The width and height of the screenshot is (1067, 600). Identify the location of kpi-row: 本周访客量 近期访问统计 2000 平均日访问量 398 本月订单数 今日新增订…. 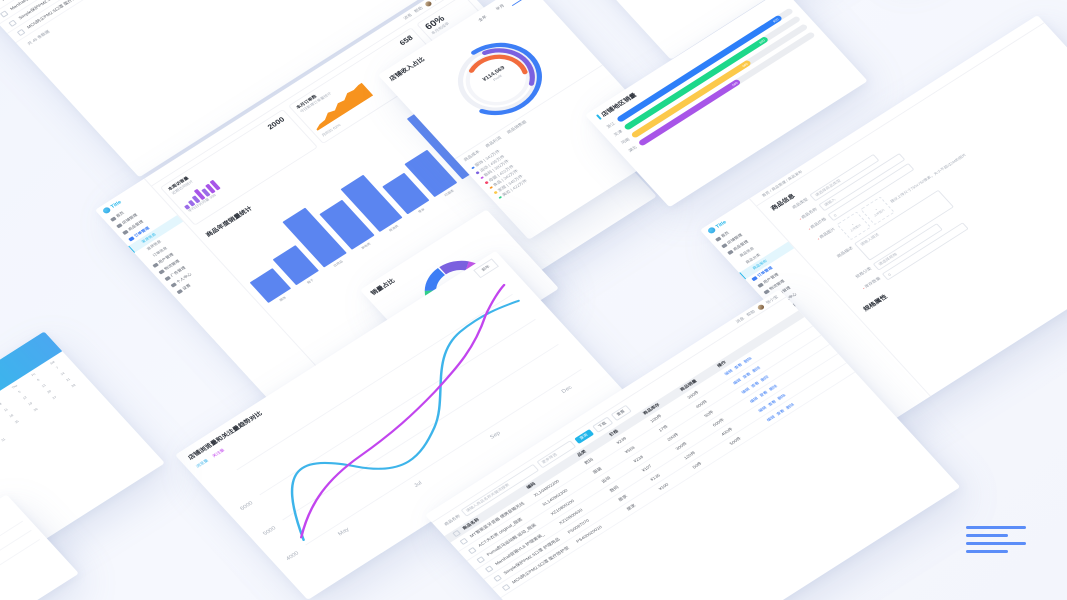
(329, 116).